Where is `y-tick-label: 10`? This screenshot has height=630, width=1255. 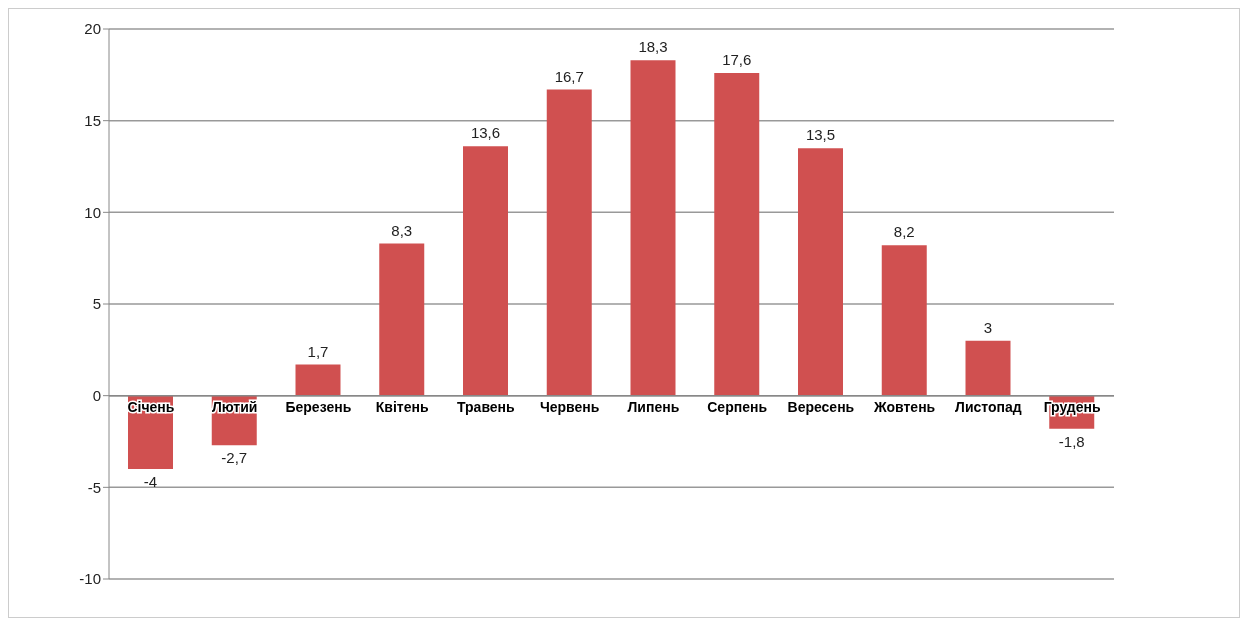
y-tick-label: 10 is located at coordinates (92, 212).